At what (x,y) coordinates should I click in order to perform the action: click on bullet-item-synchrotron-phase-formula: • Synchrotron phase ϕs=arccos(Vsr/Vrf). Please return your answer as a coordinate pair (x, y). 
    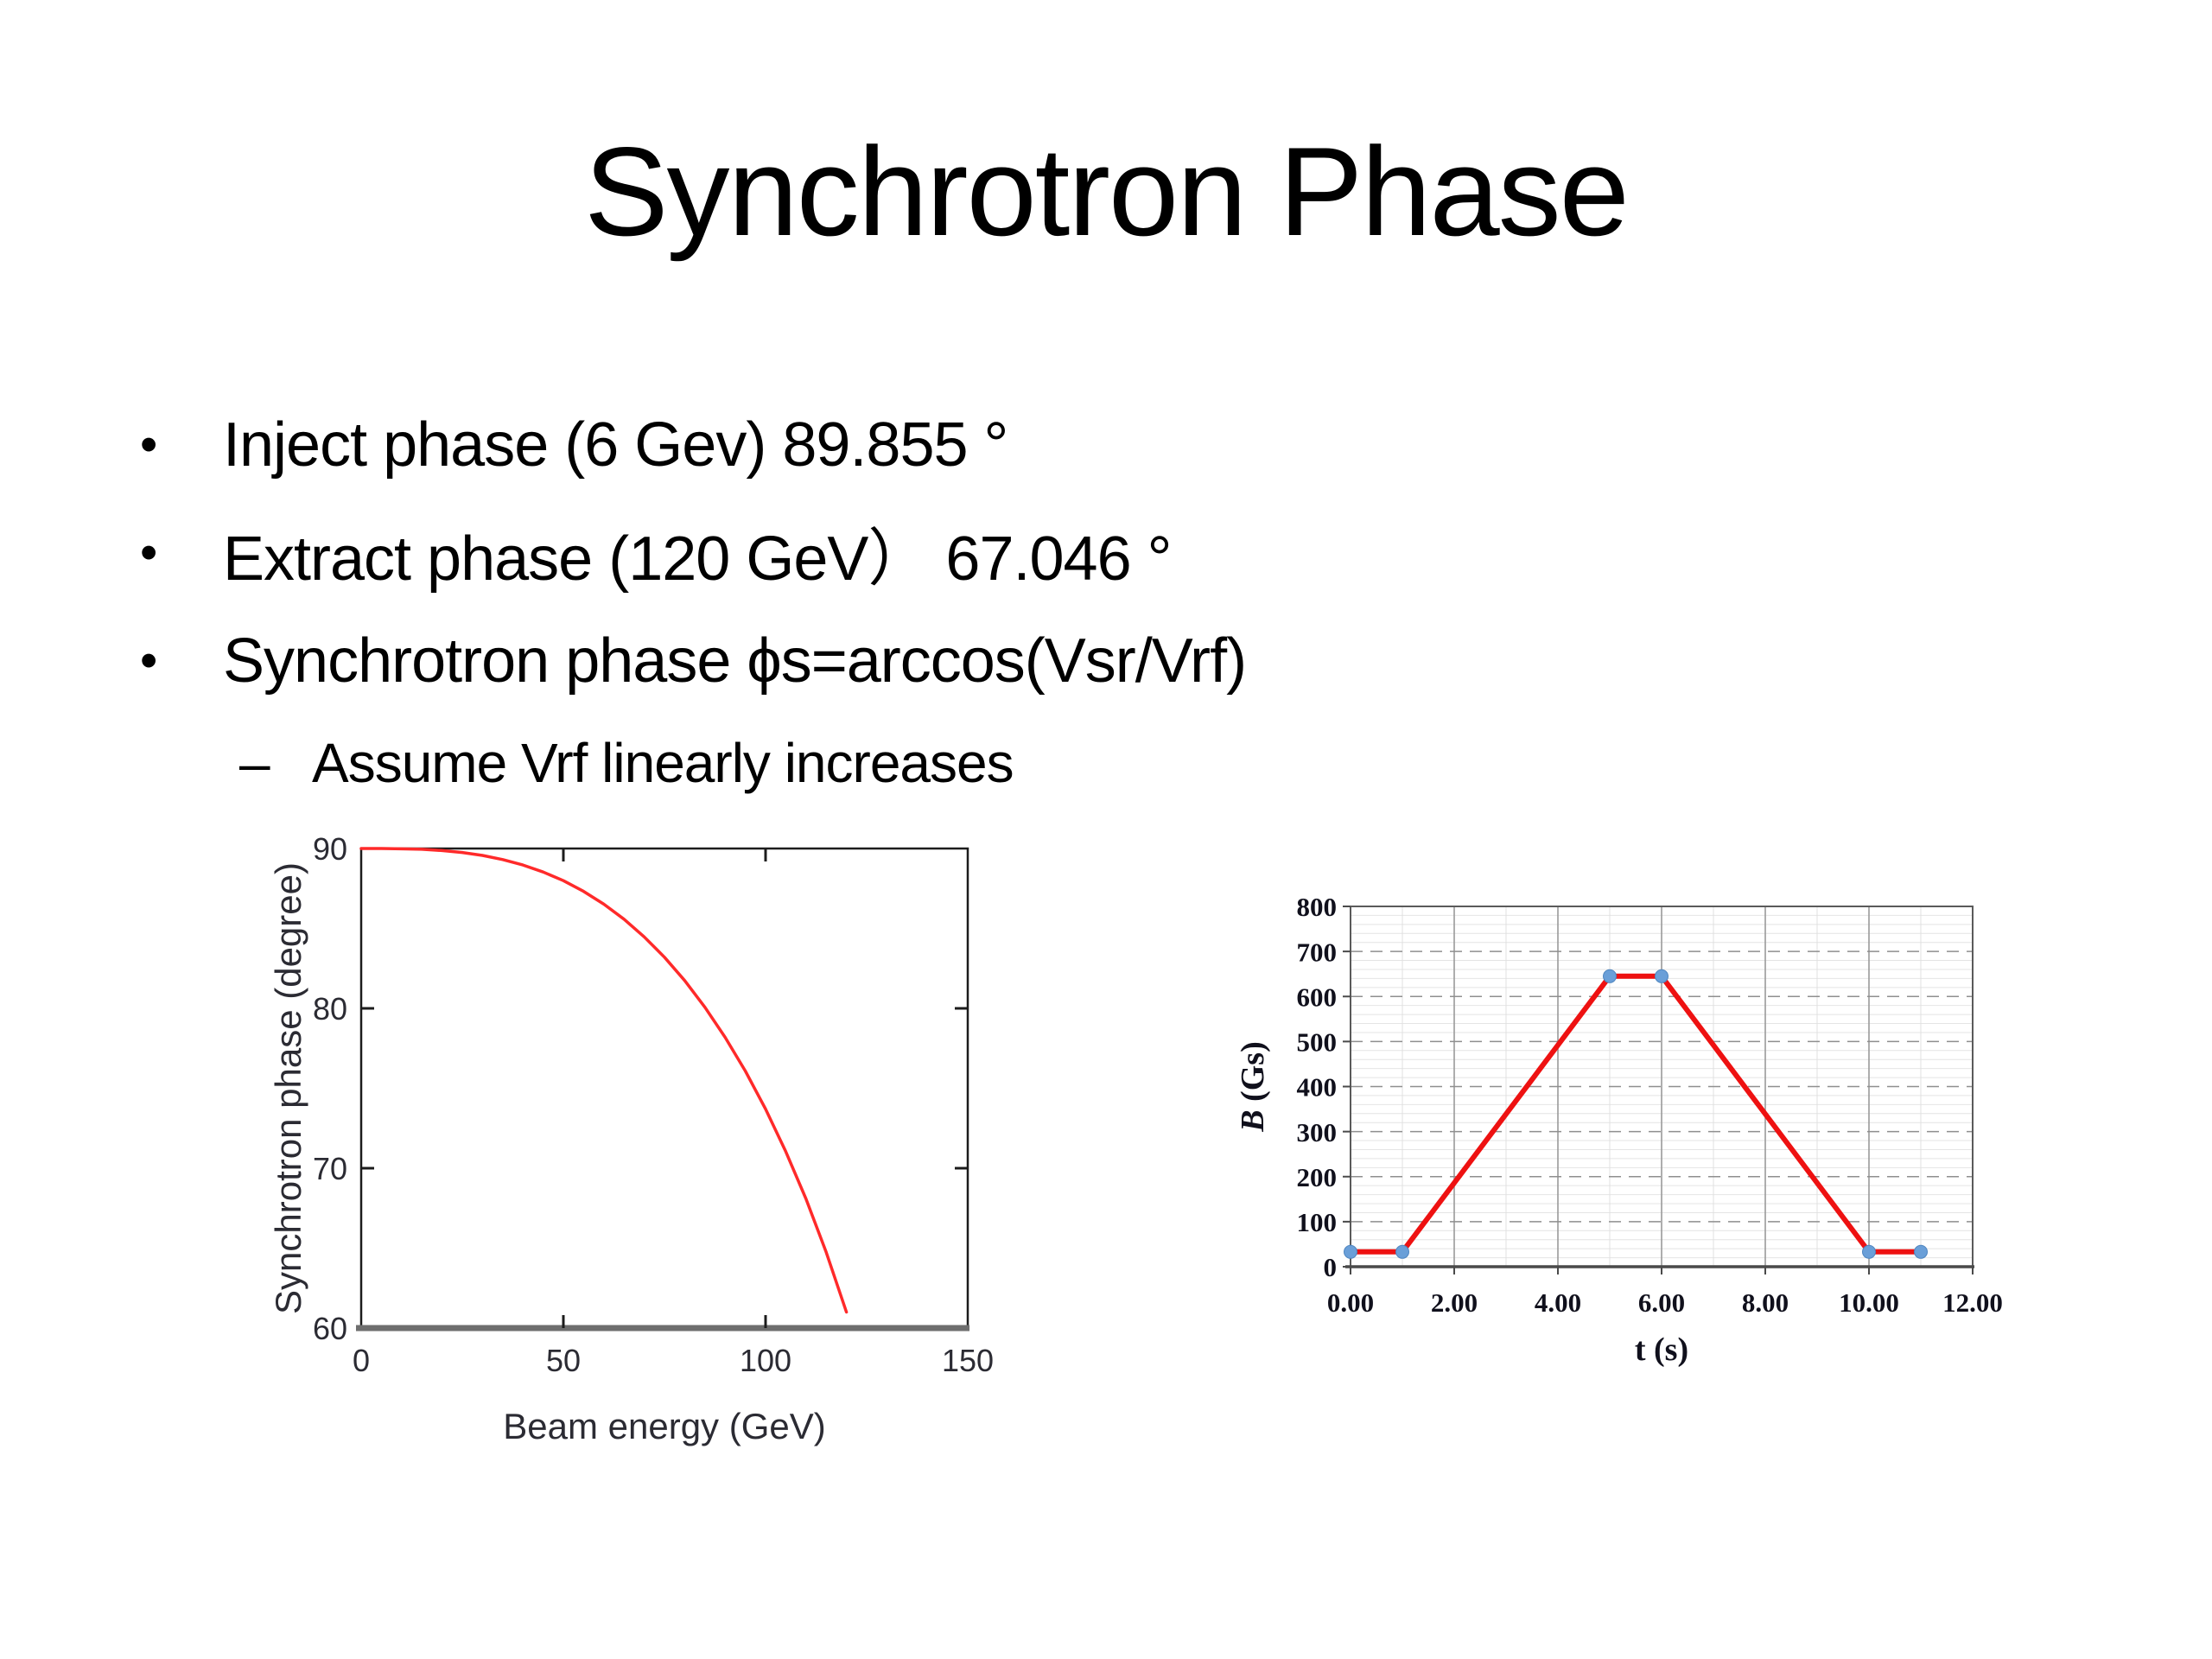
    Looking at the image, I should click on (688, 661).